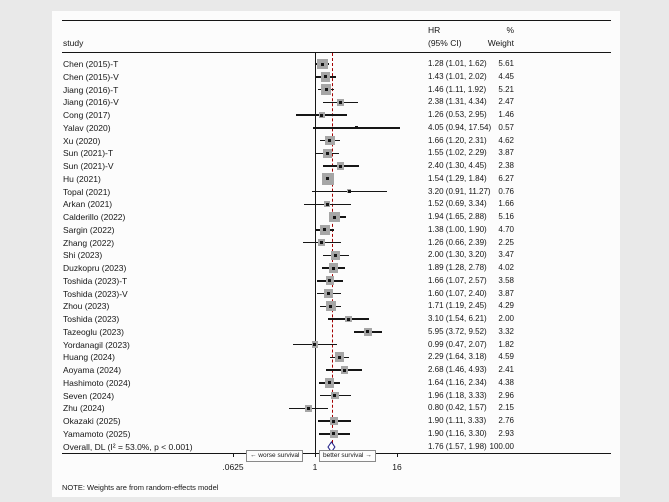  I want to click on hr-ci-value: 1.71 (1.19, 2.45), so click(457, 306).